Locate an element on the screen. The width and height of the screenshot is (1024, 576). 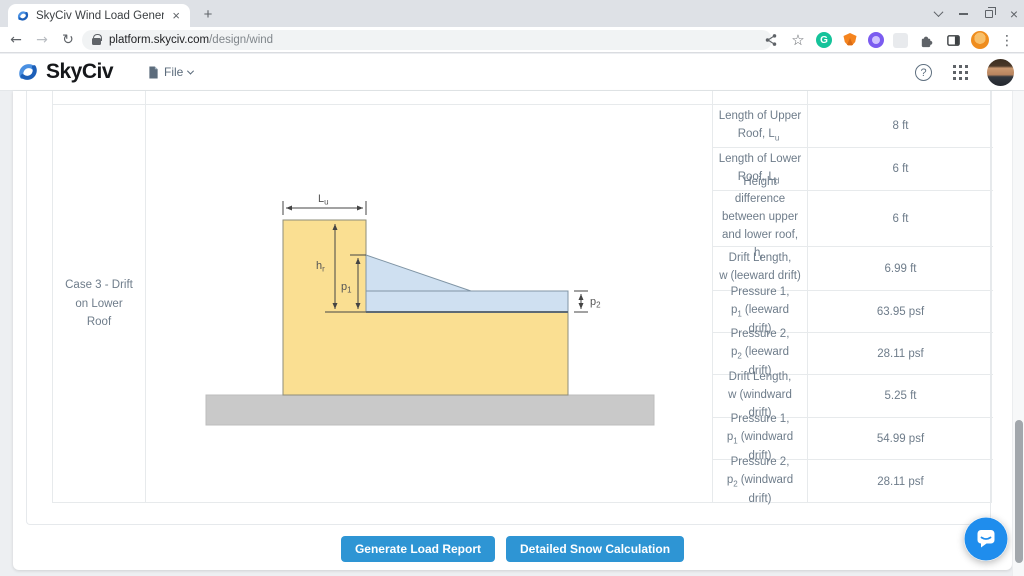
table-row: Pressure 1, p1 (leeward drift) 63.95 psf is located at coordinates (853, 310).